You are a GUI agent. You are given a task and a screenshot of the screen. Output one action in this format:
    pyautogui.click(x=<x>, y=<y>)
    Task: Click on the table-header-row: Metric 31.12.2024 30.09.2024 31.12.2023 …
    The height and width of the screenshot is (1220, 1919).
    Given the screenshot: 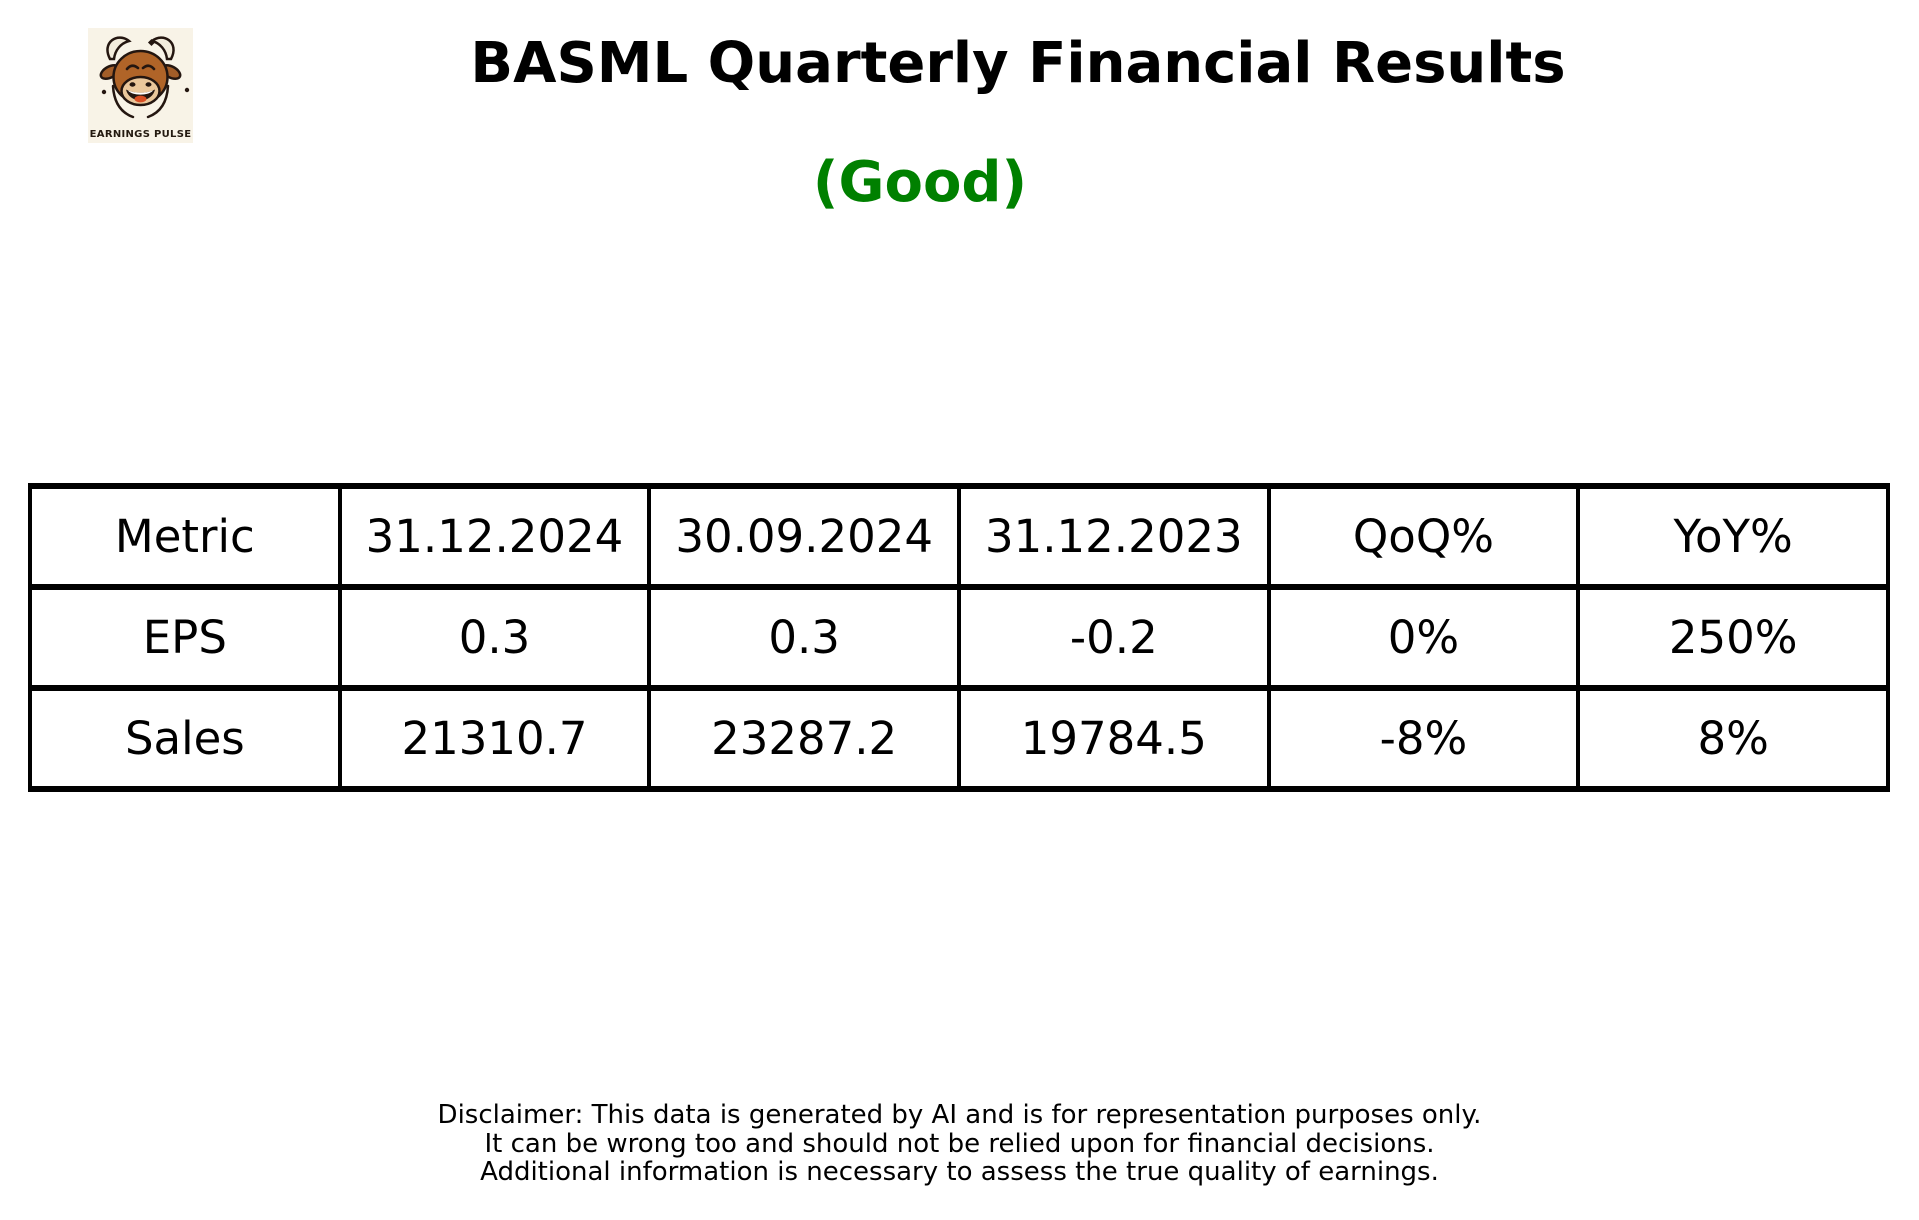 What is the action you would take?
    pyautogui.click(x=959, y=536)
    